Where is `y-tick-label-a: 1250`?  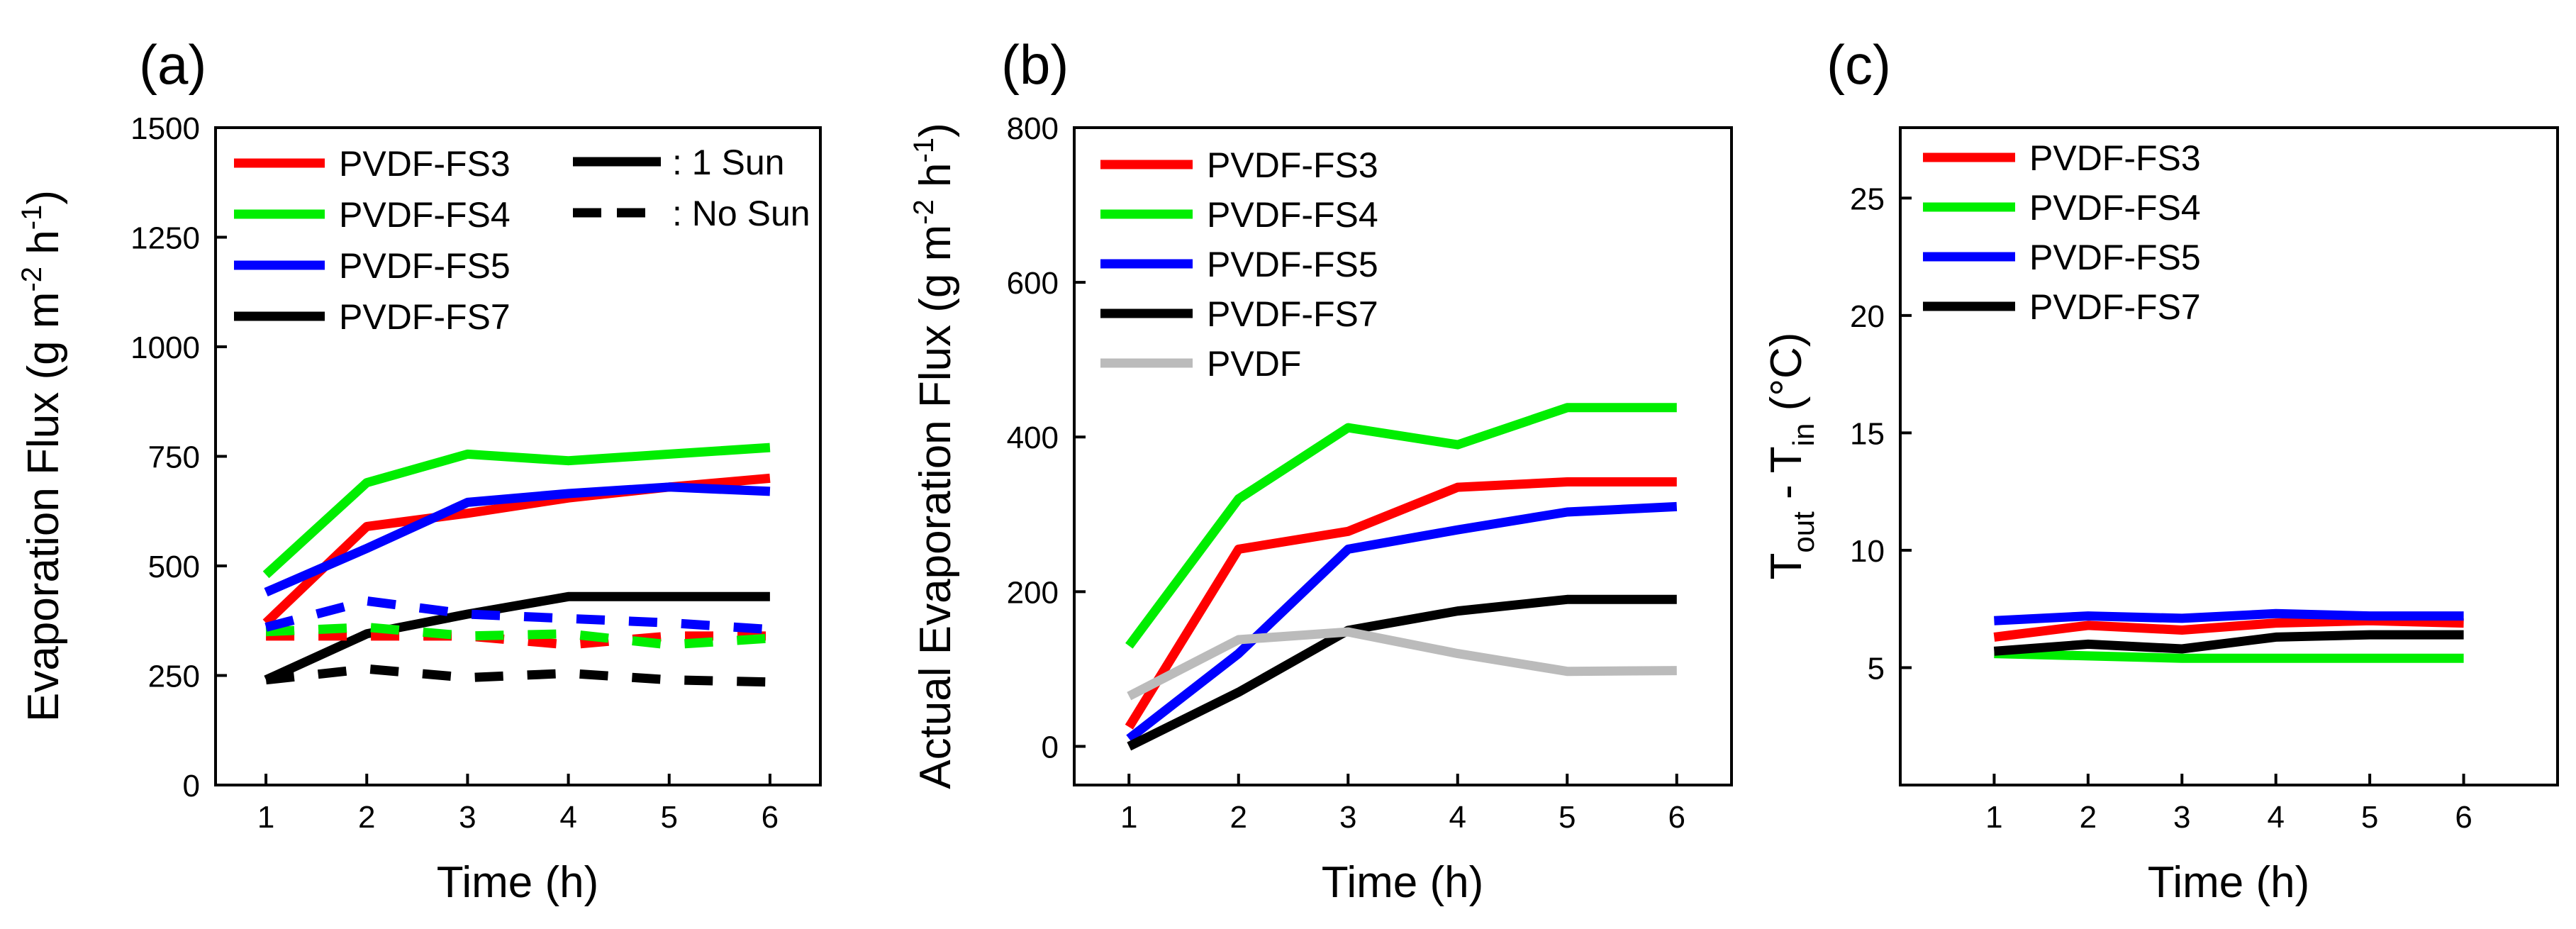
y-tick-label-a: 1250 is located at coordinates (165, 239).